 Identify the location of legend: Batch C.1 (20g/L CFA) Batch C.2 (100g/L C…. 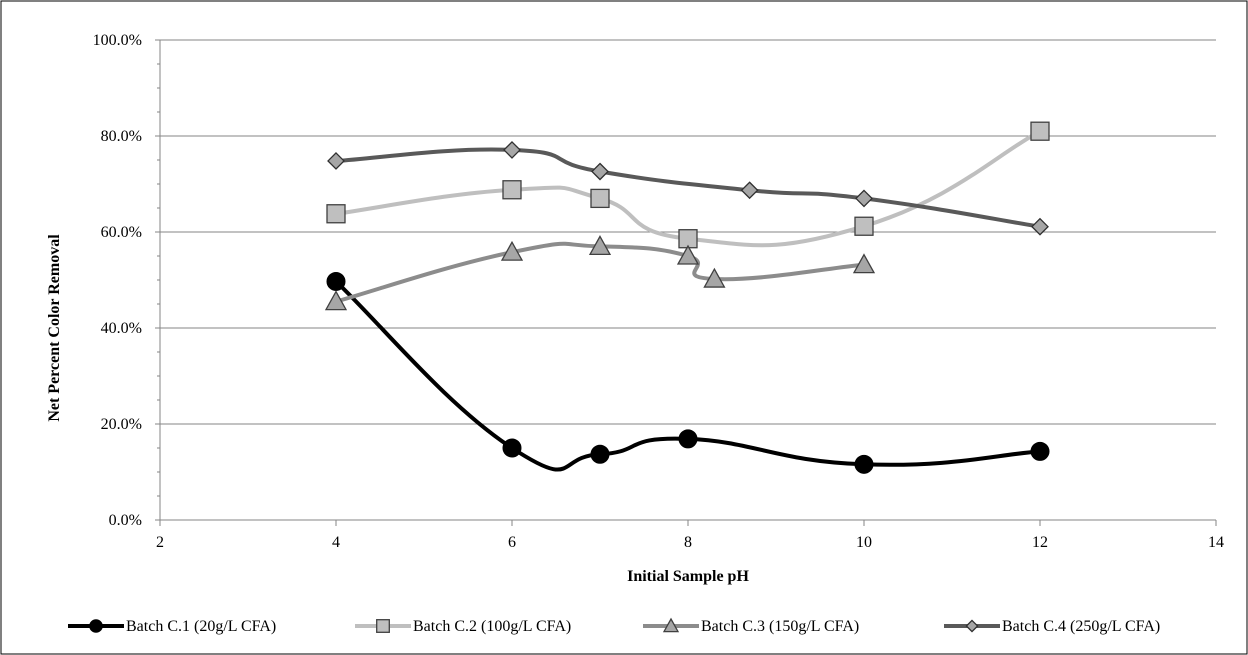
(614, 626).